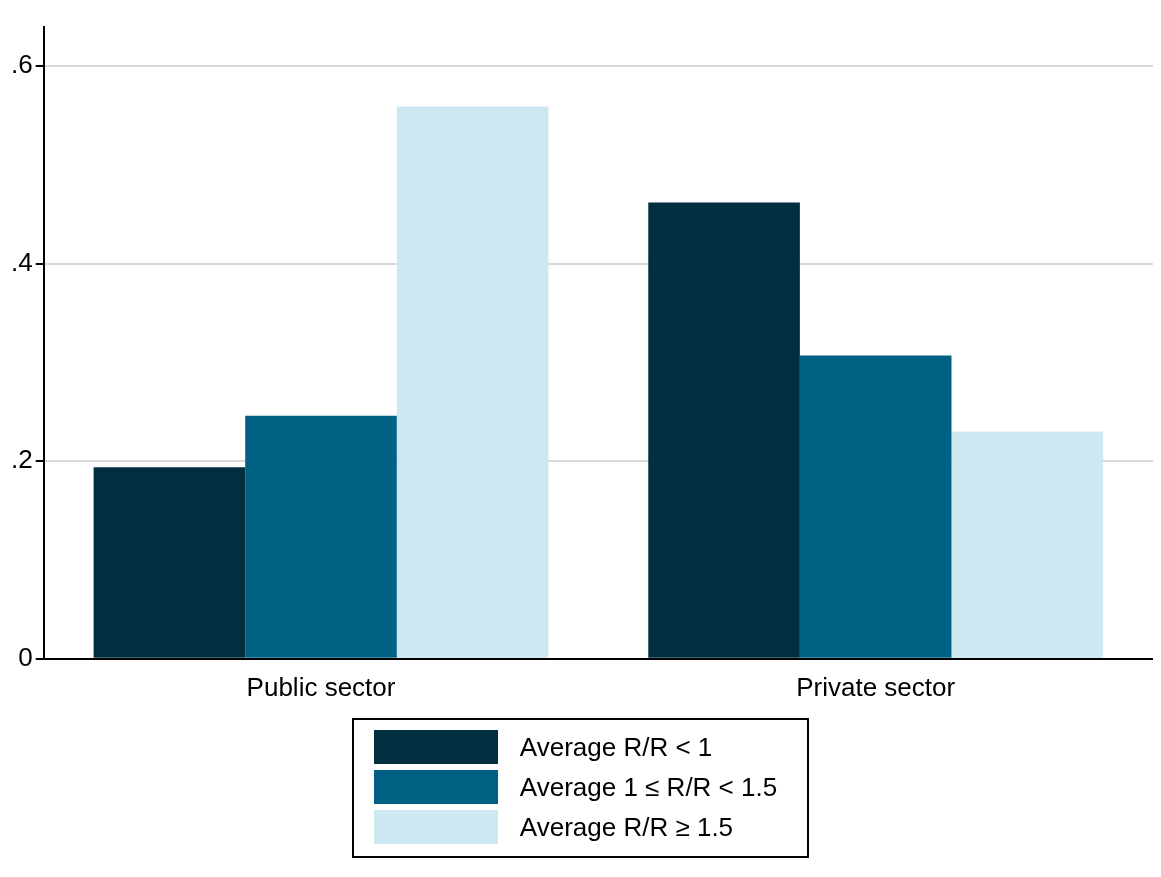  I want to click on y-tick-label: 0, so click(25, 656).